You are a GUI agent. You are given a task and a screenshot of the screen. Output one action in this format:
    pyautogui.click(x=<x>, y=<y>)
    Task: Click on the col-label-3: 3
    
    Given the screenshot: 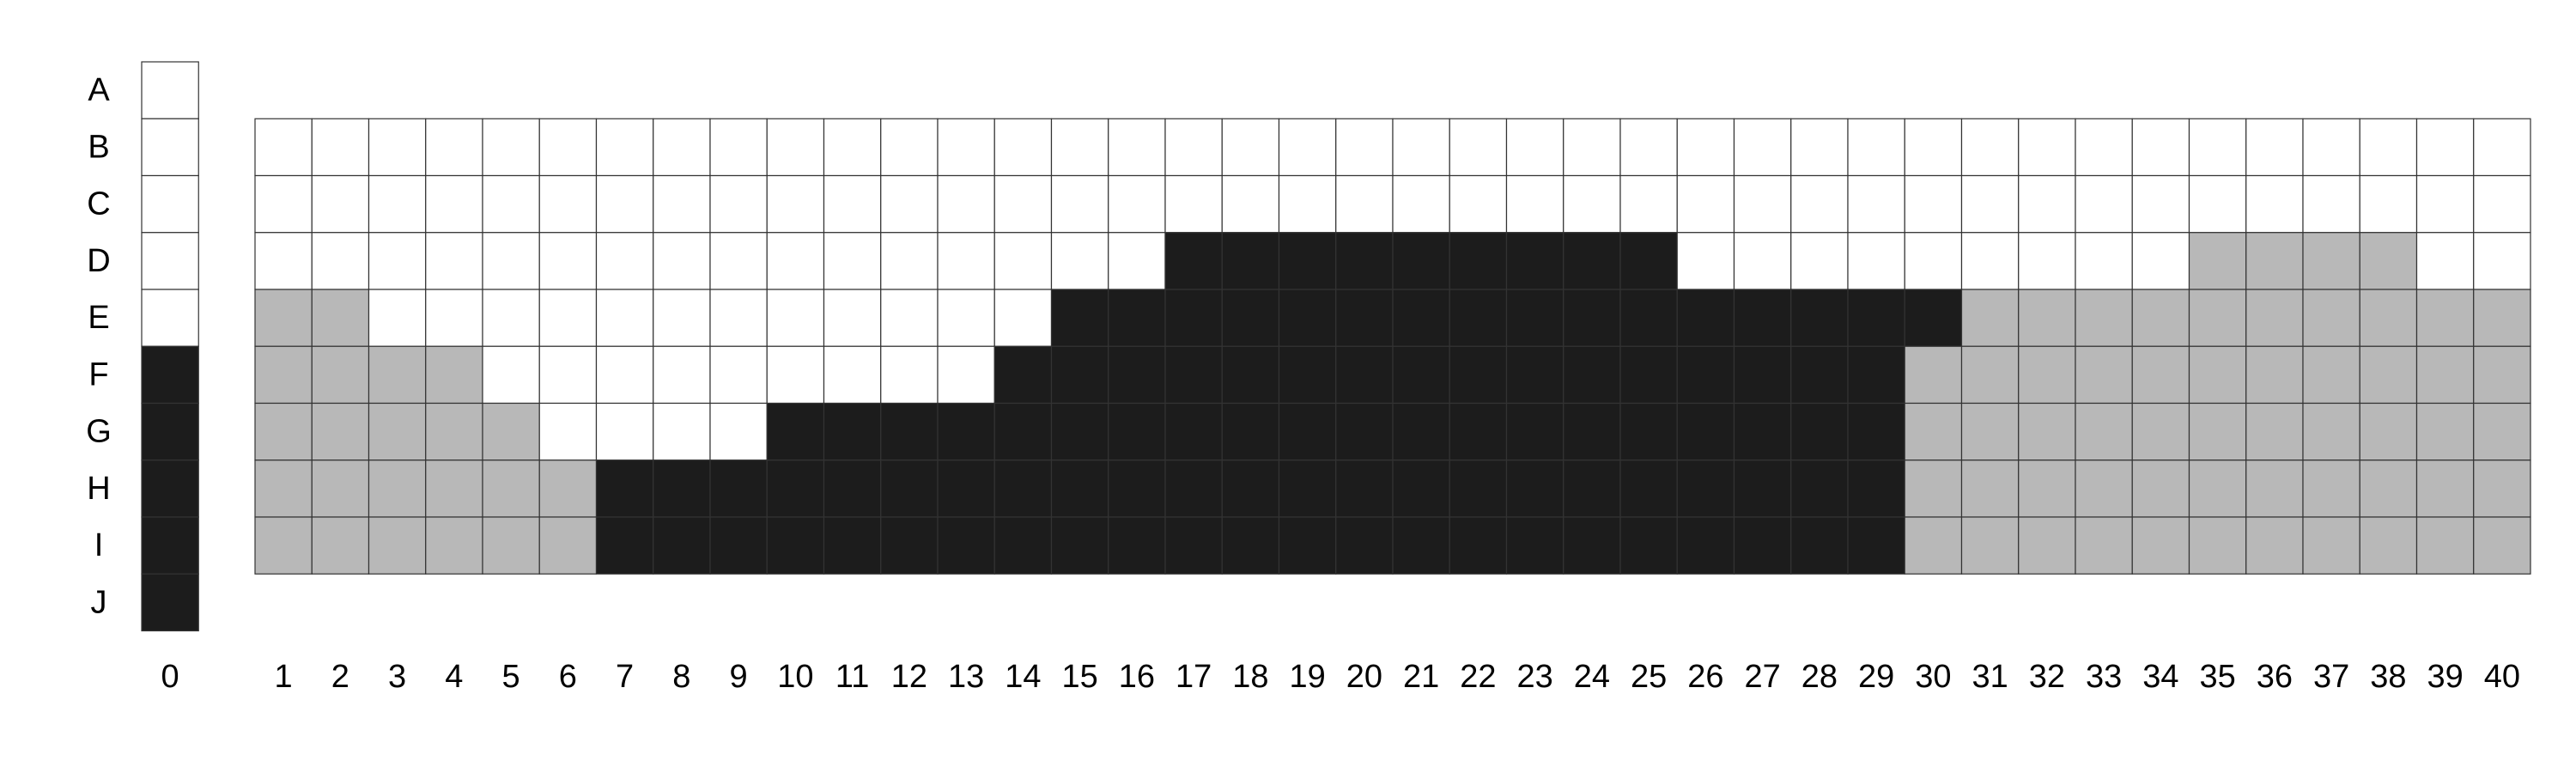 What is the action you would take?
    pyautogui.click(x=397, y=677)
    